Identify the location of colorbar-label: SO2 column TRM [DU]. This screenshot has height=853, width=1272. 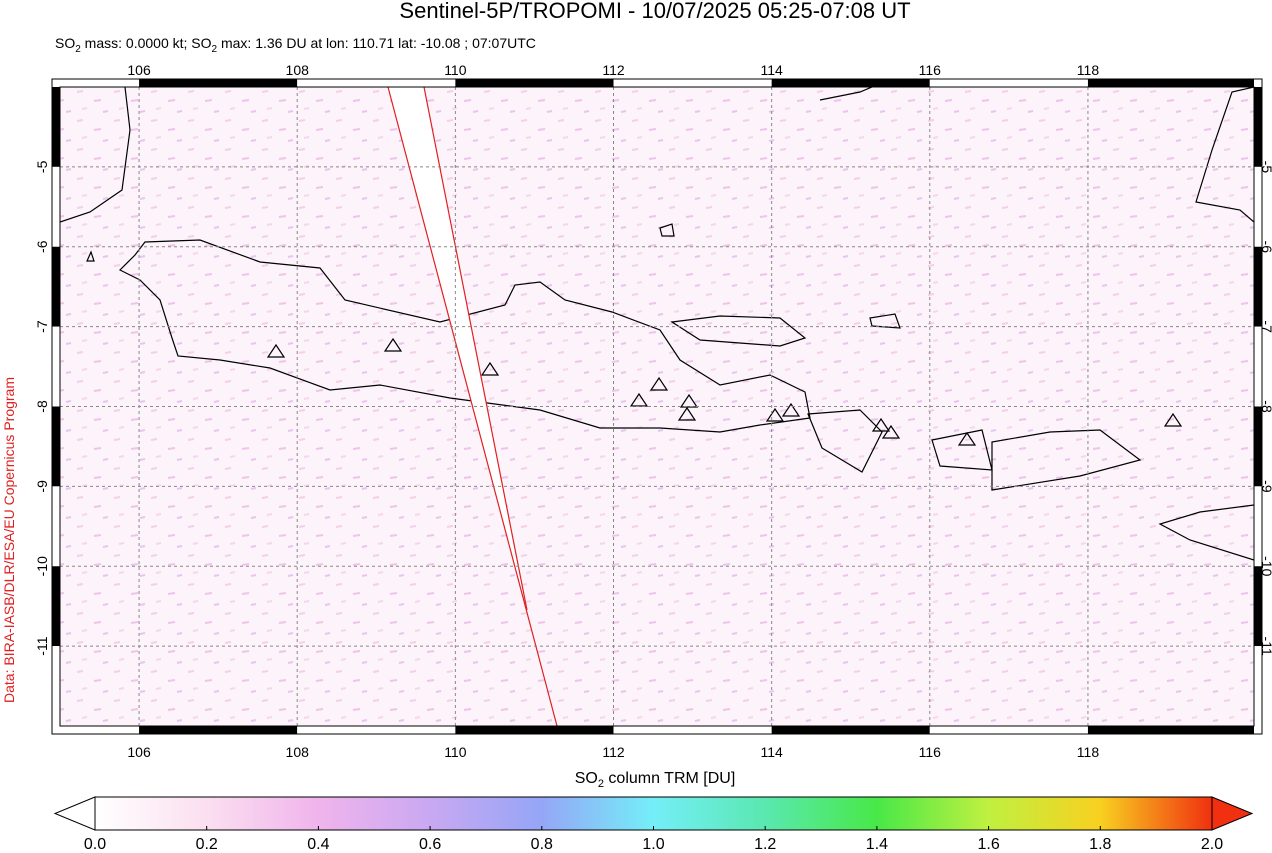
(655, 780).